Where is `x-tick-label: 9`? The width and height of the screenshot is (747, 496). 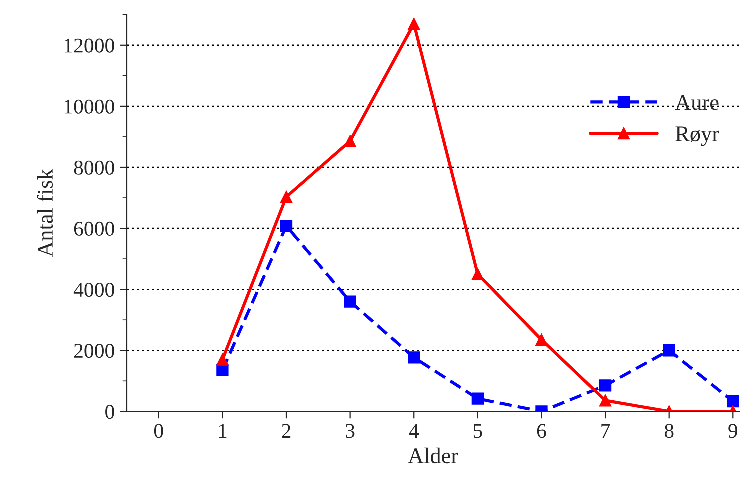 x-tick-label: 9 is located at coordinates (733, 431).